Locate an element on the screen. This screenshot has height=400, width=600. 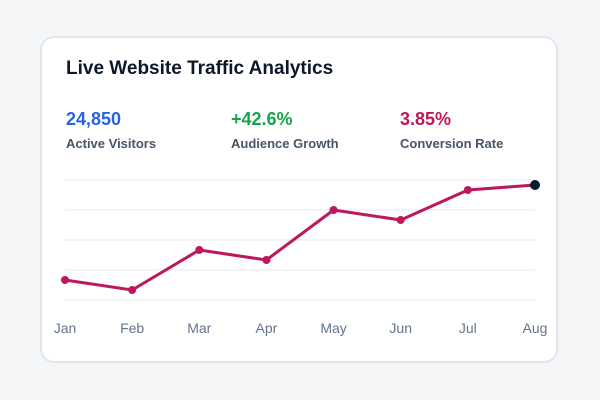
kpi-value: 3.85% is located at coordinates (426, 119).